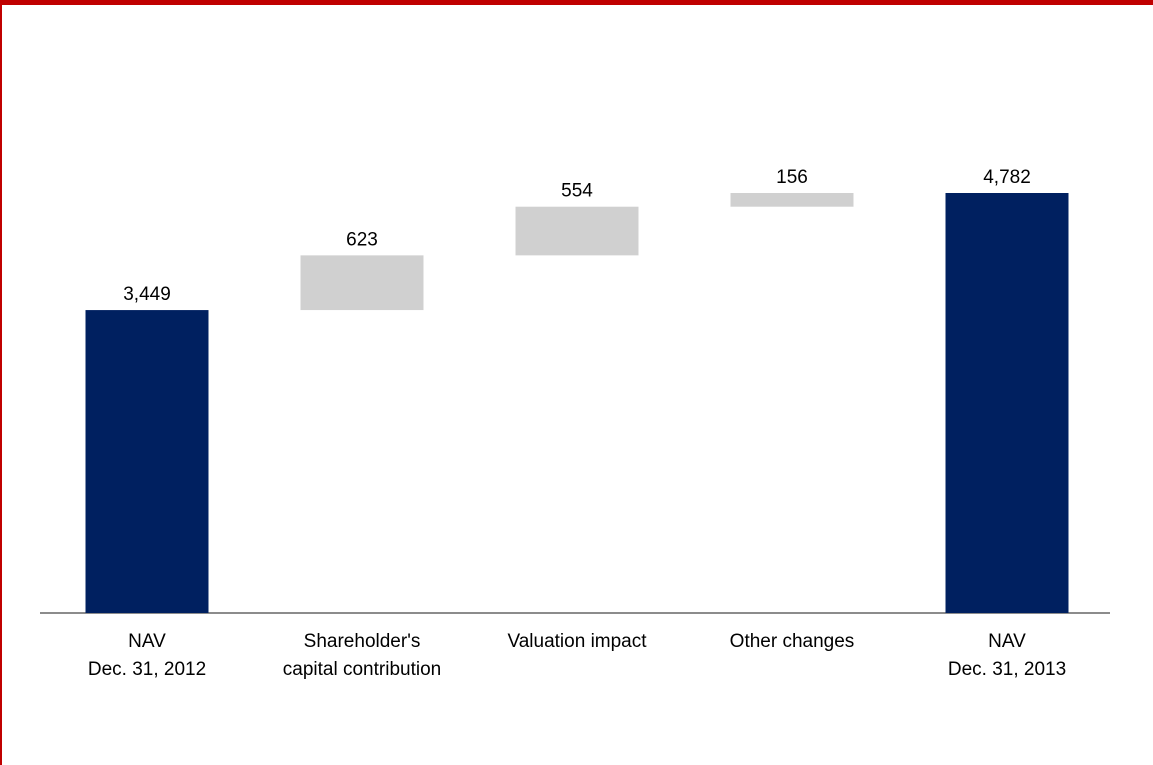  What do you see at coordinates (576, 2) in the screenshot?
I see `frame-top` at bounding box center [576, 2].